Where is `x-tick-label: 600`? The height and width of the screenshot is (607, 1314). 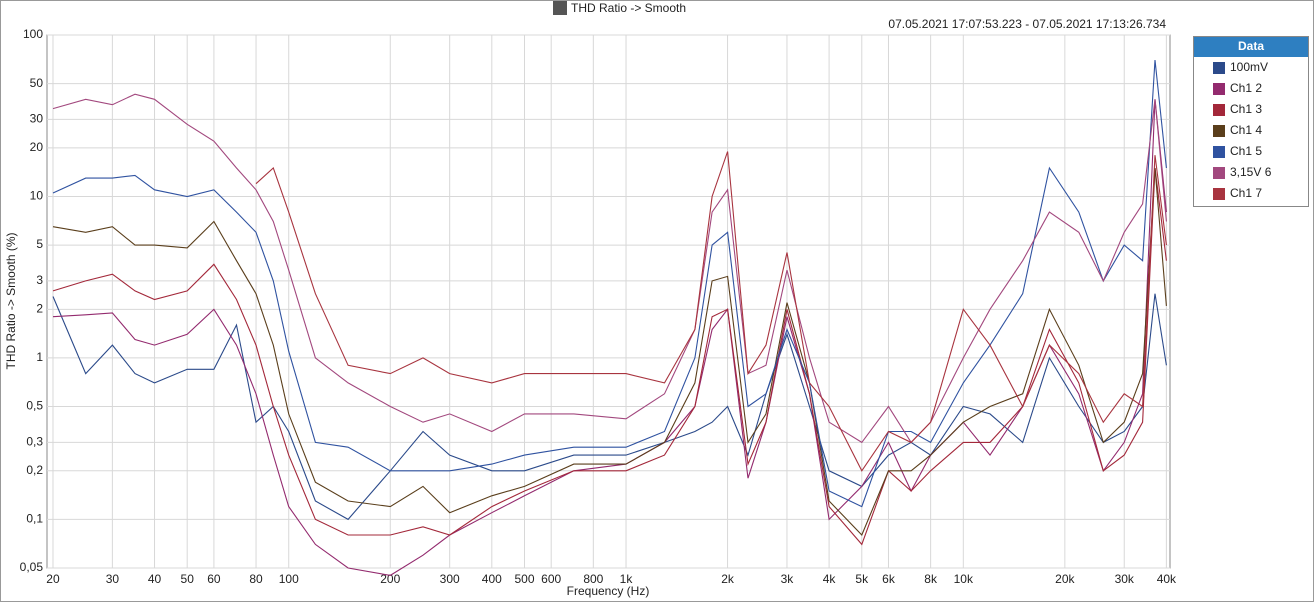
x-tick-label: 600 is located at coordinates (551, 579).